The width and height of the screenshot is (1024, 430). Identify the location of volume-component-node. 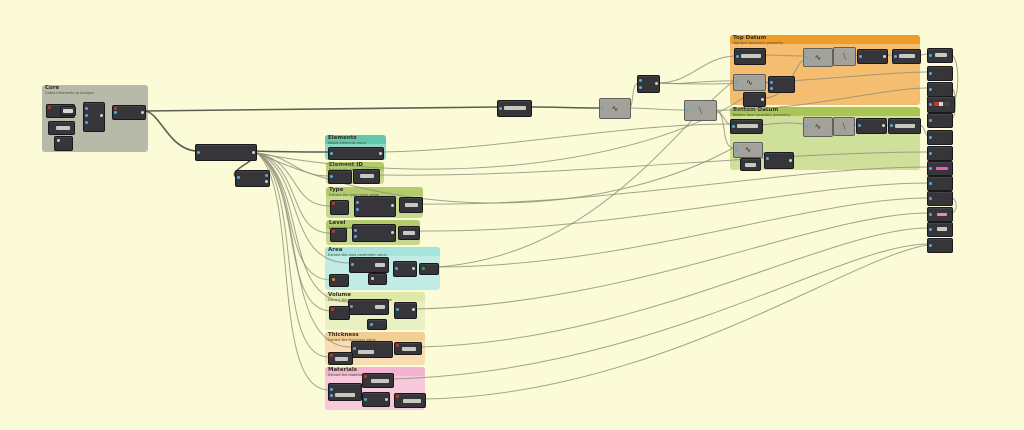
(368, 307).